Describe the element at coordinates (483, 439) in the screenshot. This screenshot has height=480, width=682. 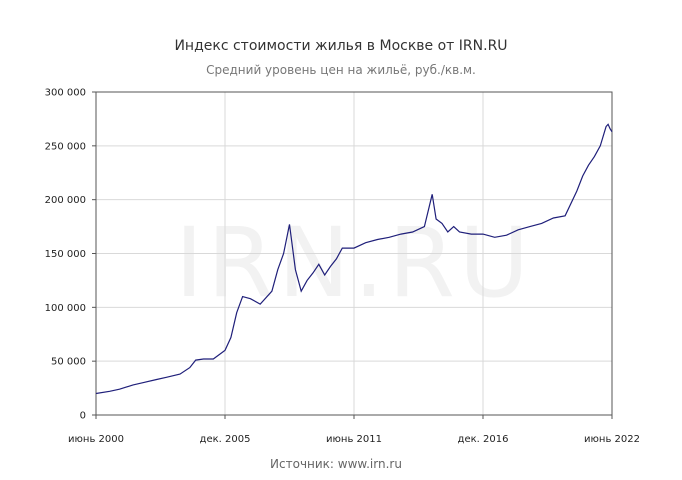
I see `x-tick-label: дек. 2016` at that location.